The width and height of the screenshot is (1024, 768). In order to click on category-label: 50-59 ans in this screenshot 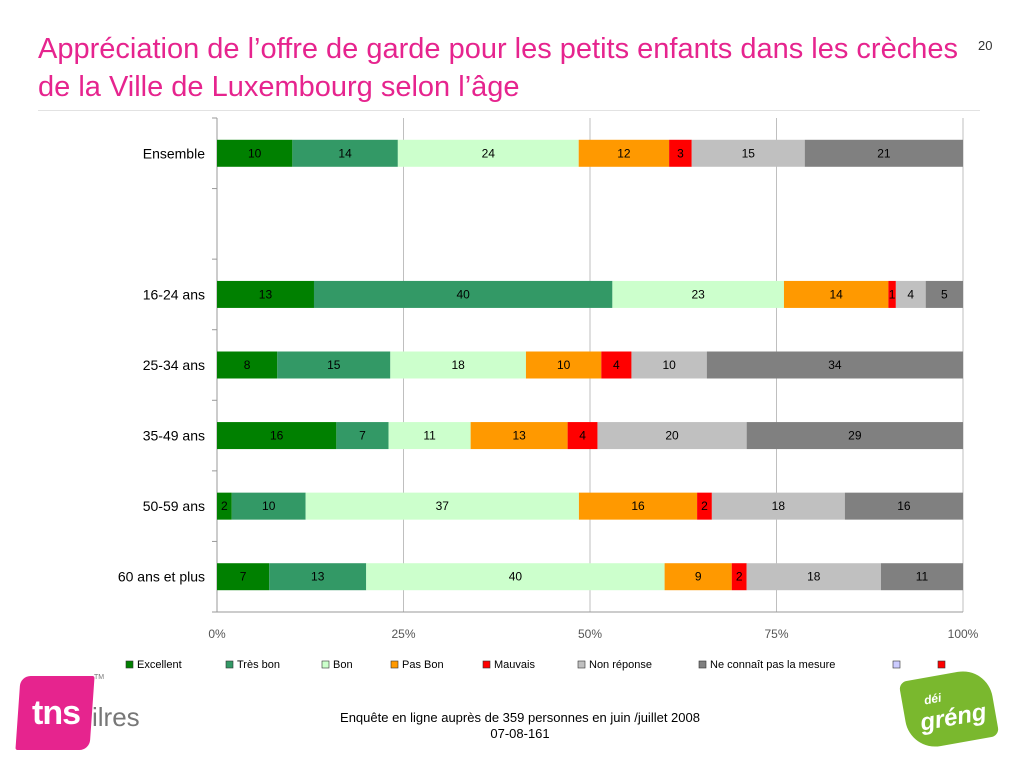, I will do `click(174, 506)`.